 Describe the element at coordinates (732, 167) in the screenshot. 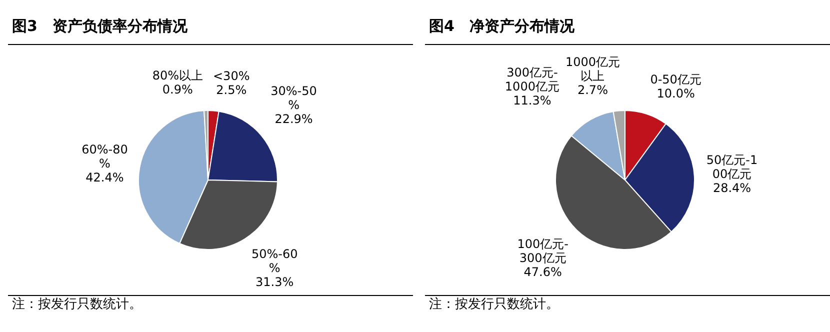

I see `slice-label: 50亿元-100亿元` at that location.